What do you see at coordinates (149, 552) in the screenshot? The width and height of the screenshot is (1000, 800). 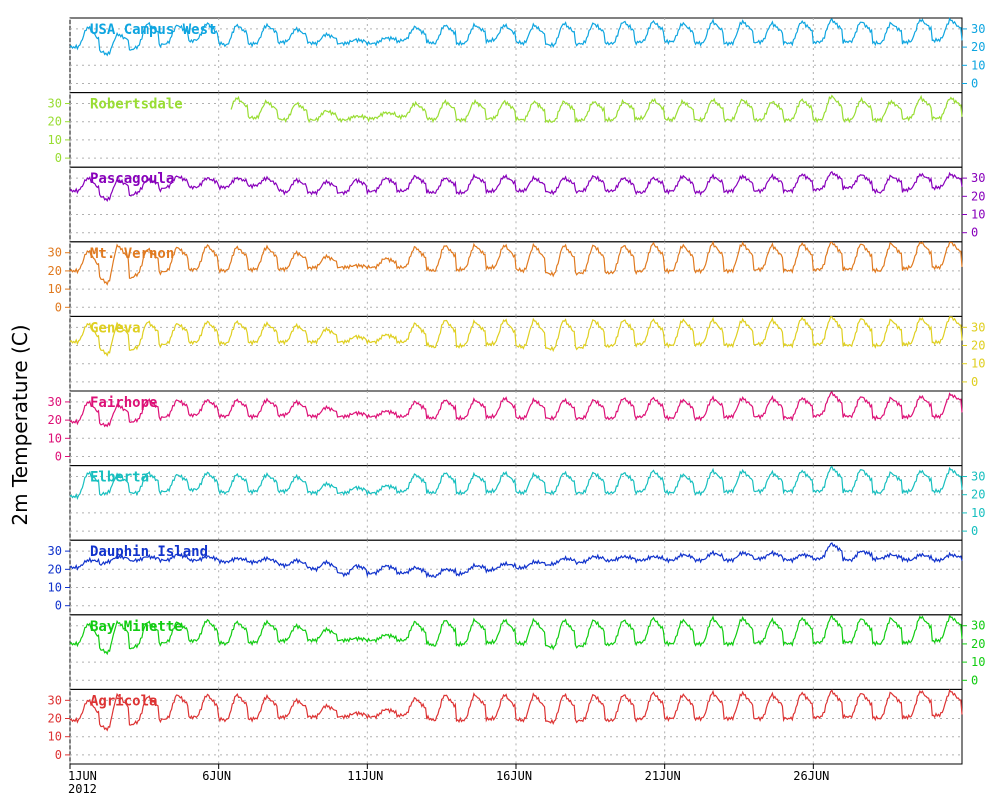 I see `station-name-label: Dauphin Island` at bounding box center [149, 552].